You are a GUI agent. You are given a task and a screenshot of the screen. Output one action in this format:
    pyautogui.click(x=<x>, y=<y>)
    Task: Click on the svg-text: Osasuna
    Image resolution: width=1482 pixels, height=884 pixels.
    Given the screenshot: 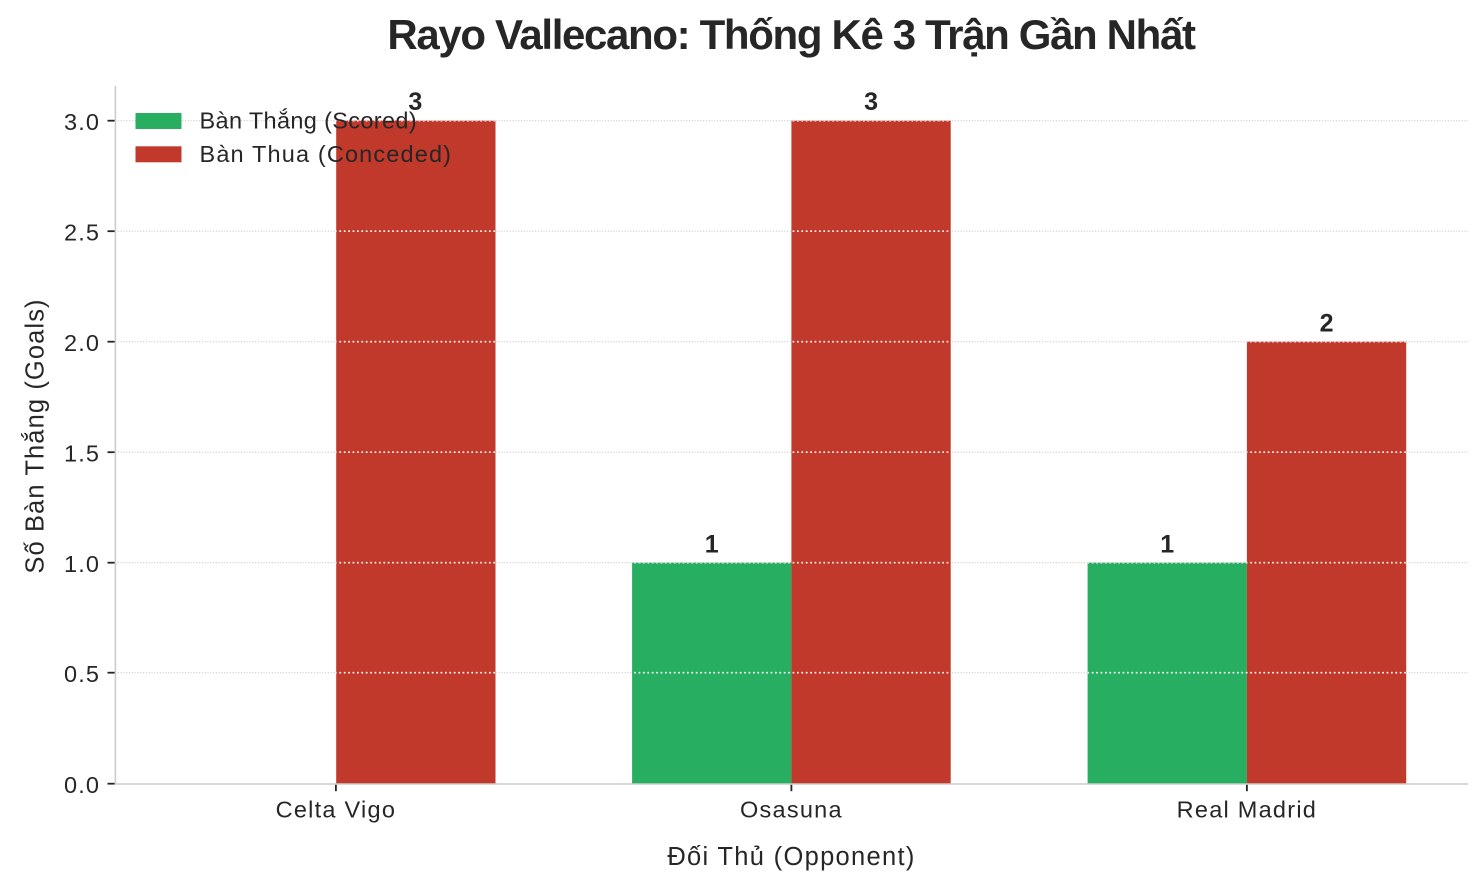 What is the action you would take?
    pyautogui.click(x=791, y=809)
    